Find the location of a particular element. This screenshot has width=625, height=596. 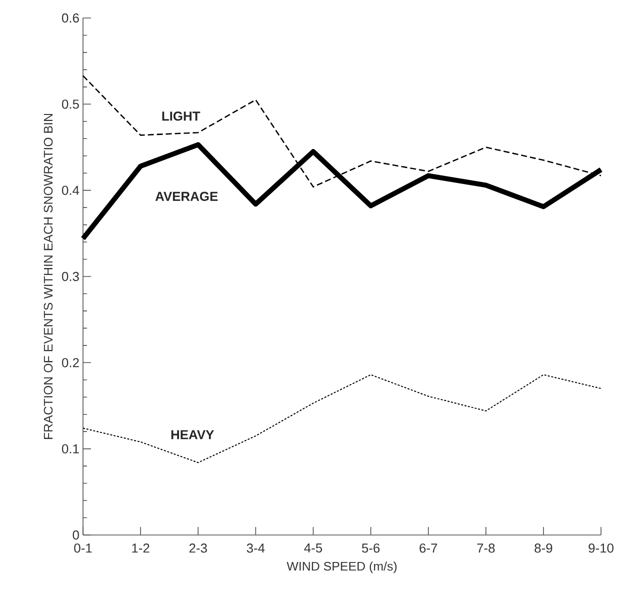

x-tick-label: 8-9 is located at coordinates (543, 548).